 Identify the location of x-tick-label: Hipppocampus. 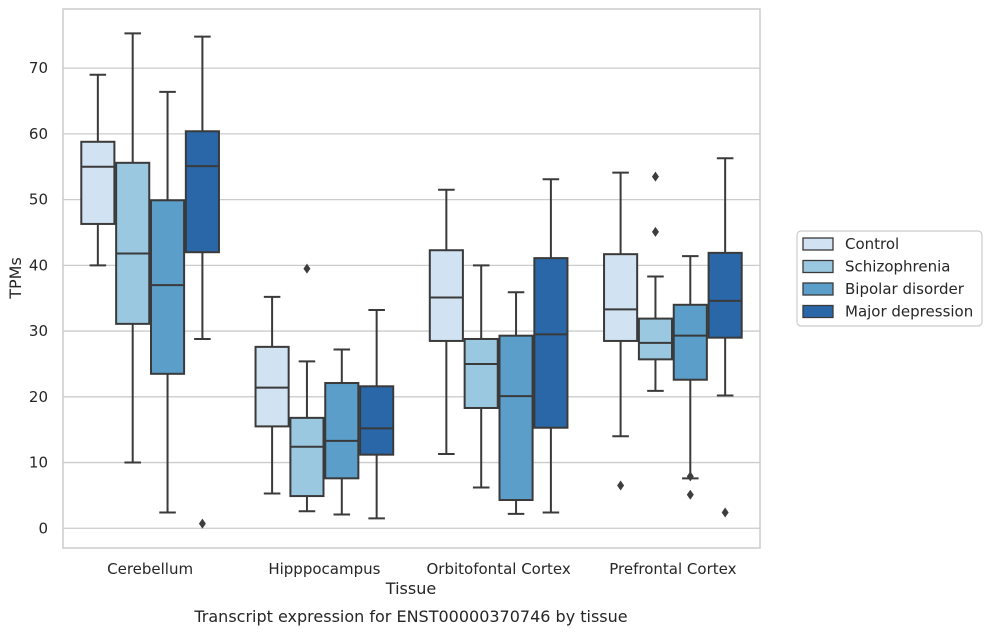
(324, 569).